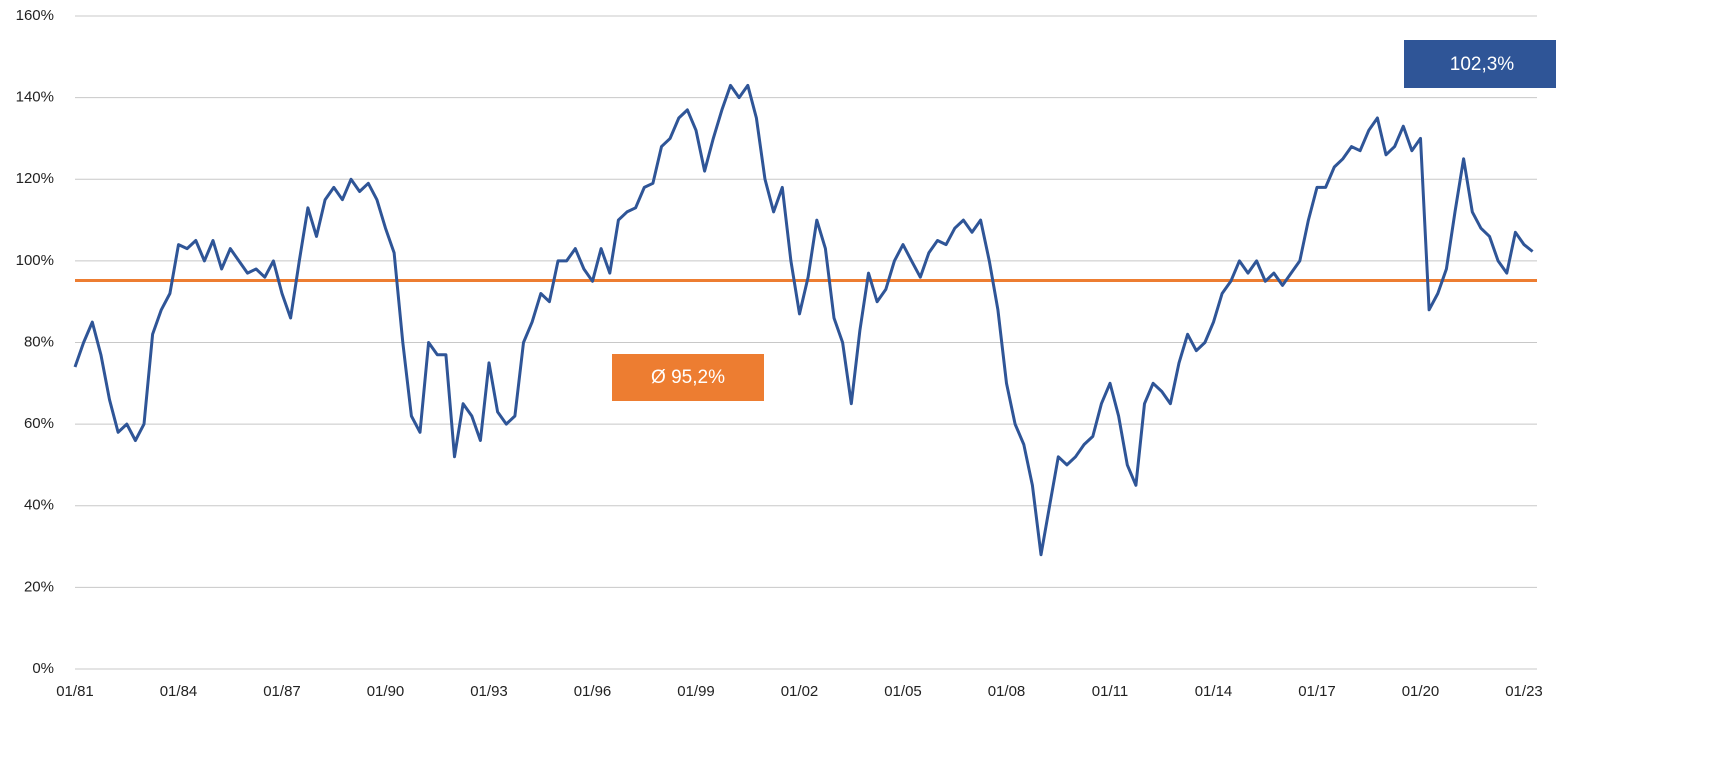  I want to click on x-tick-label: 01/05, so click(903, 691).